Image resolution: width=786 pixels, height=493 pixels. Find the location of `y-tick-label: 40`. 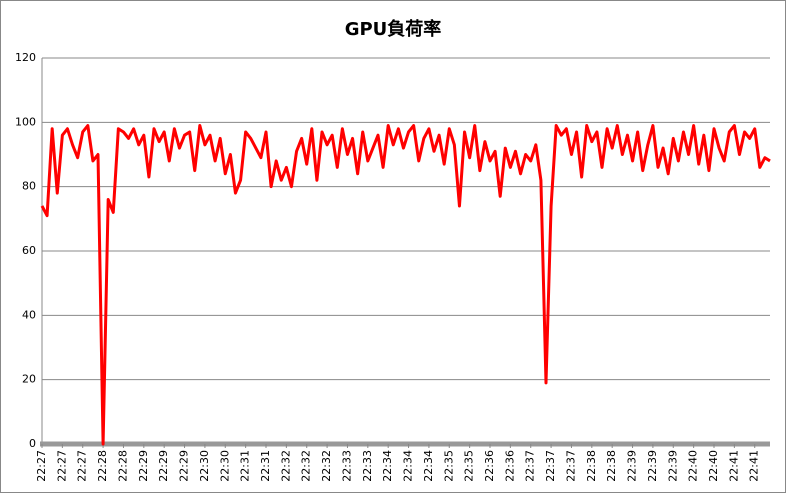

y-tick-label: 40 is located at coordinates (29, 314).